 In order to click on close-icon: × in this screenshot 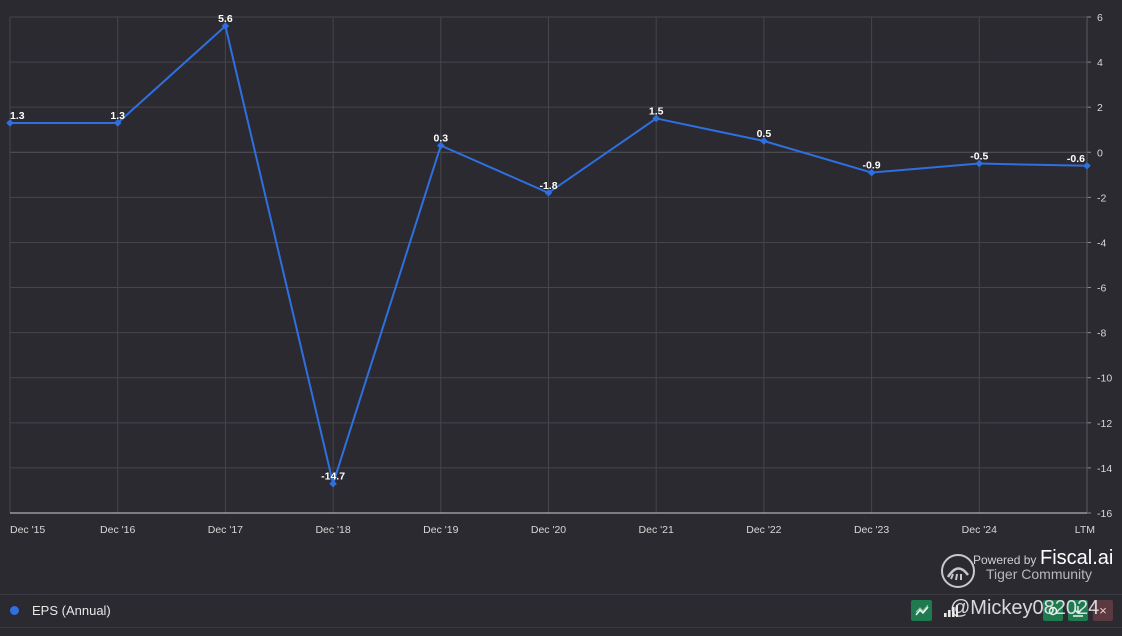, I will do `click(1103, 610)`.